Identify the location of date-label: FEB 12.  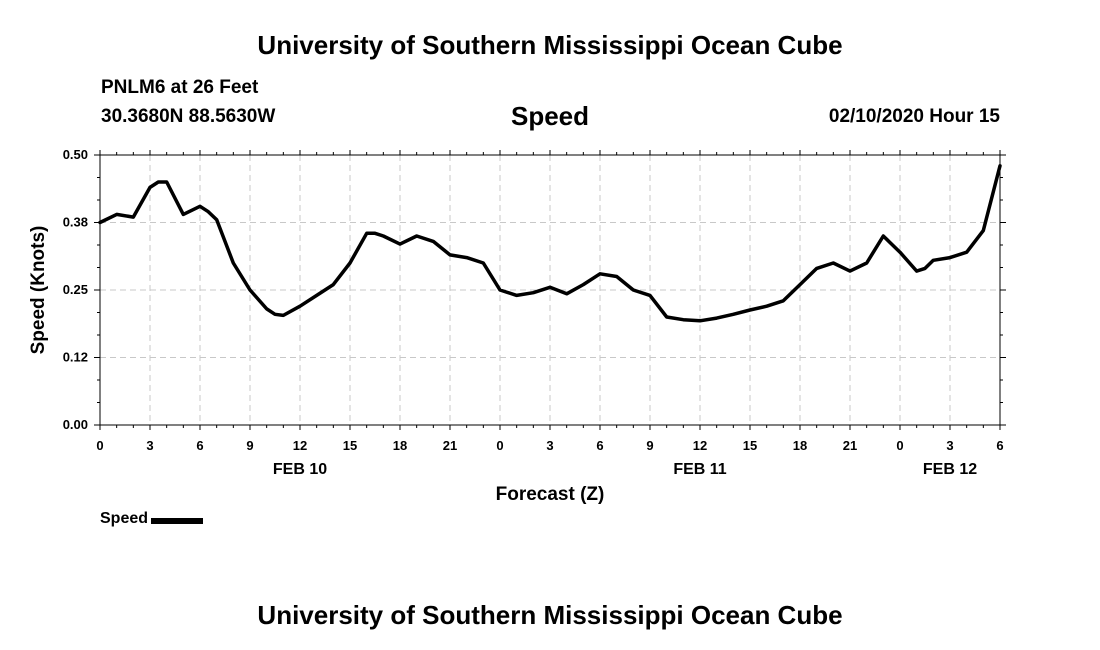
(950, 469).